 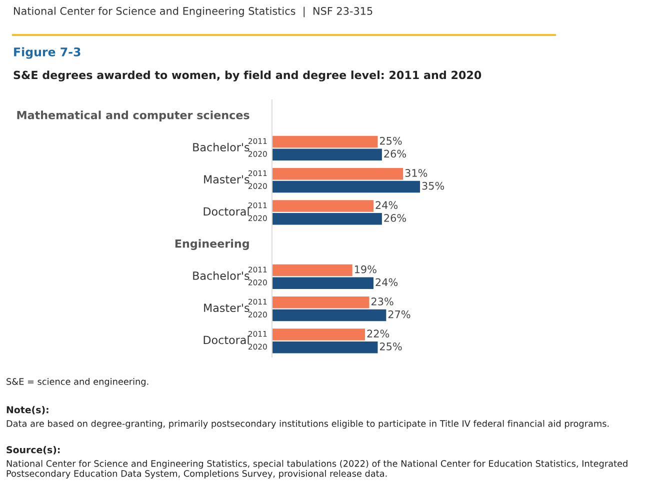 I want to click on source-note: Source(s):, so click(x=33, y=450).